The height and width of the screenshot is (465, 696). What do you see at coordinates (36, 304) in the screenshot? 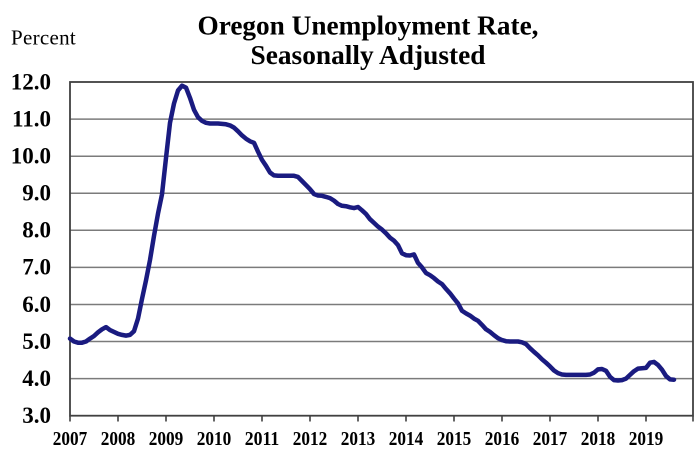
I see `svg-text: 6.0` at bounding box center [36, 304].